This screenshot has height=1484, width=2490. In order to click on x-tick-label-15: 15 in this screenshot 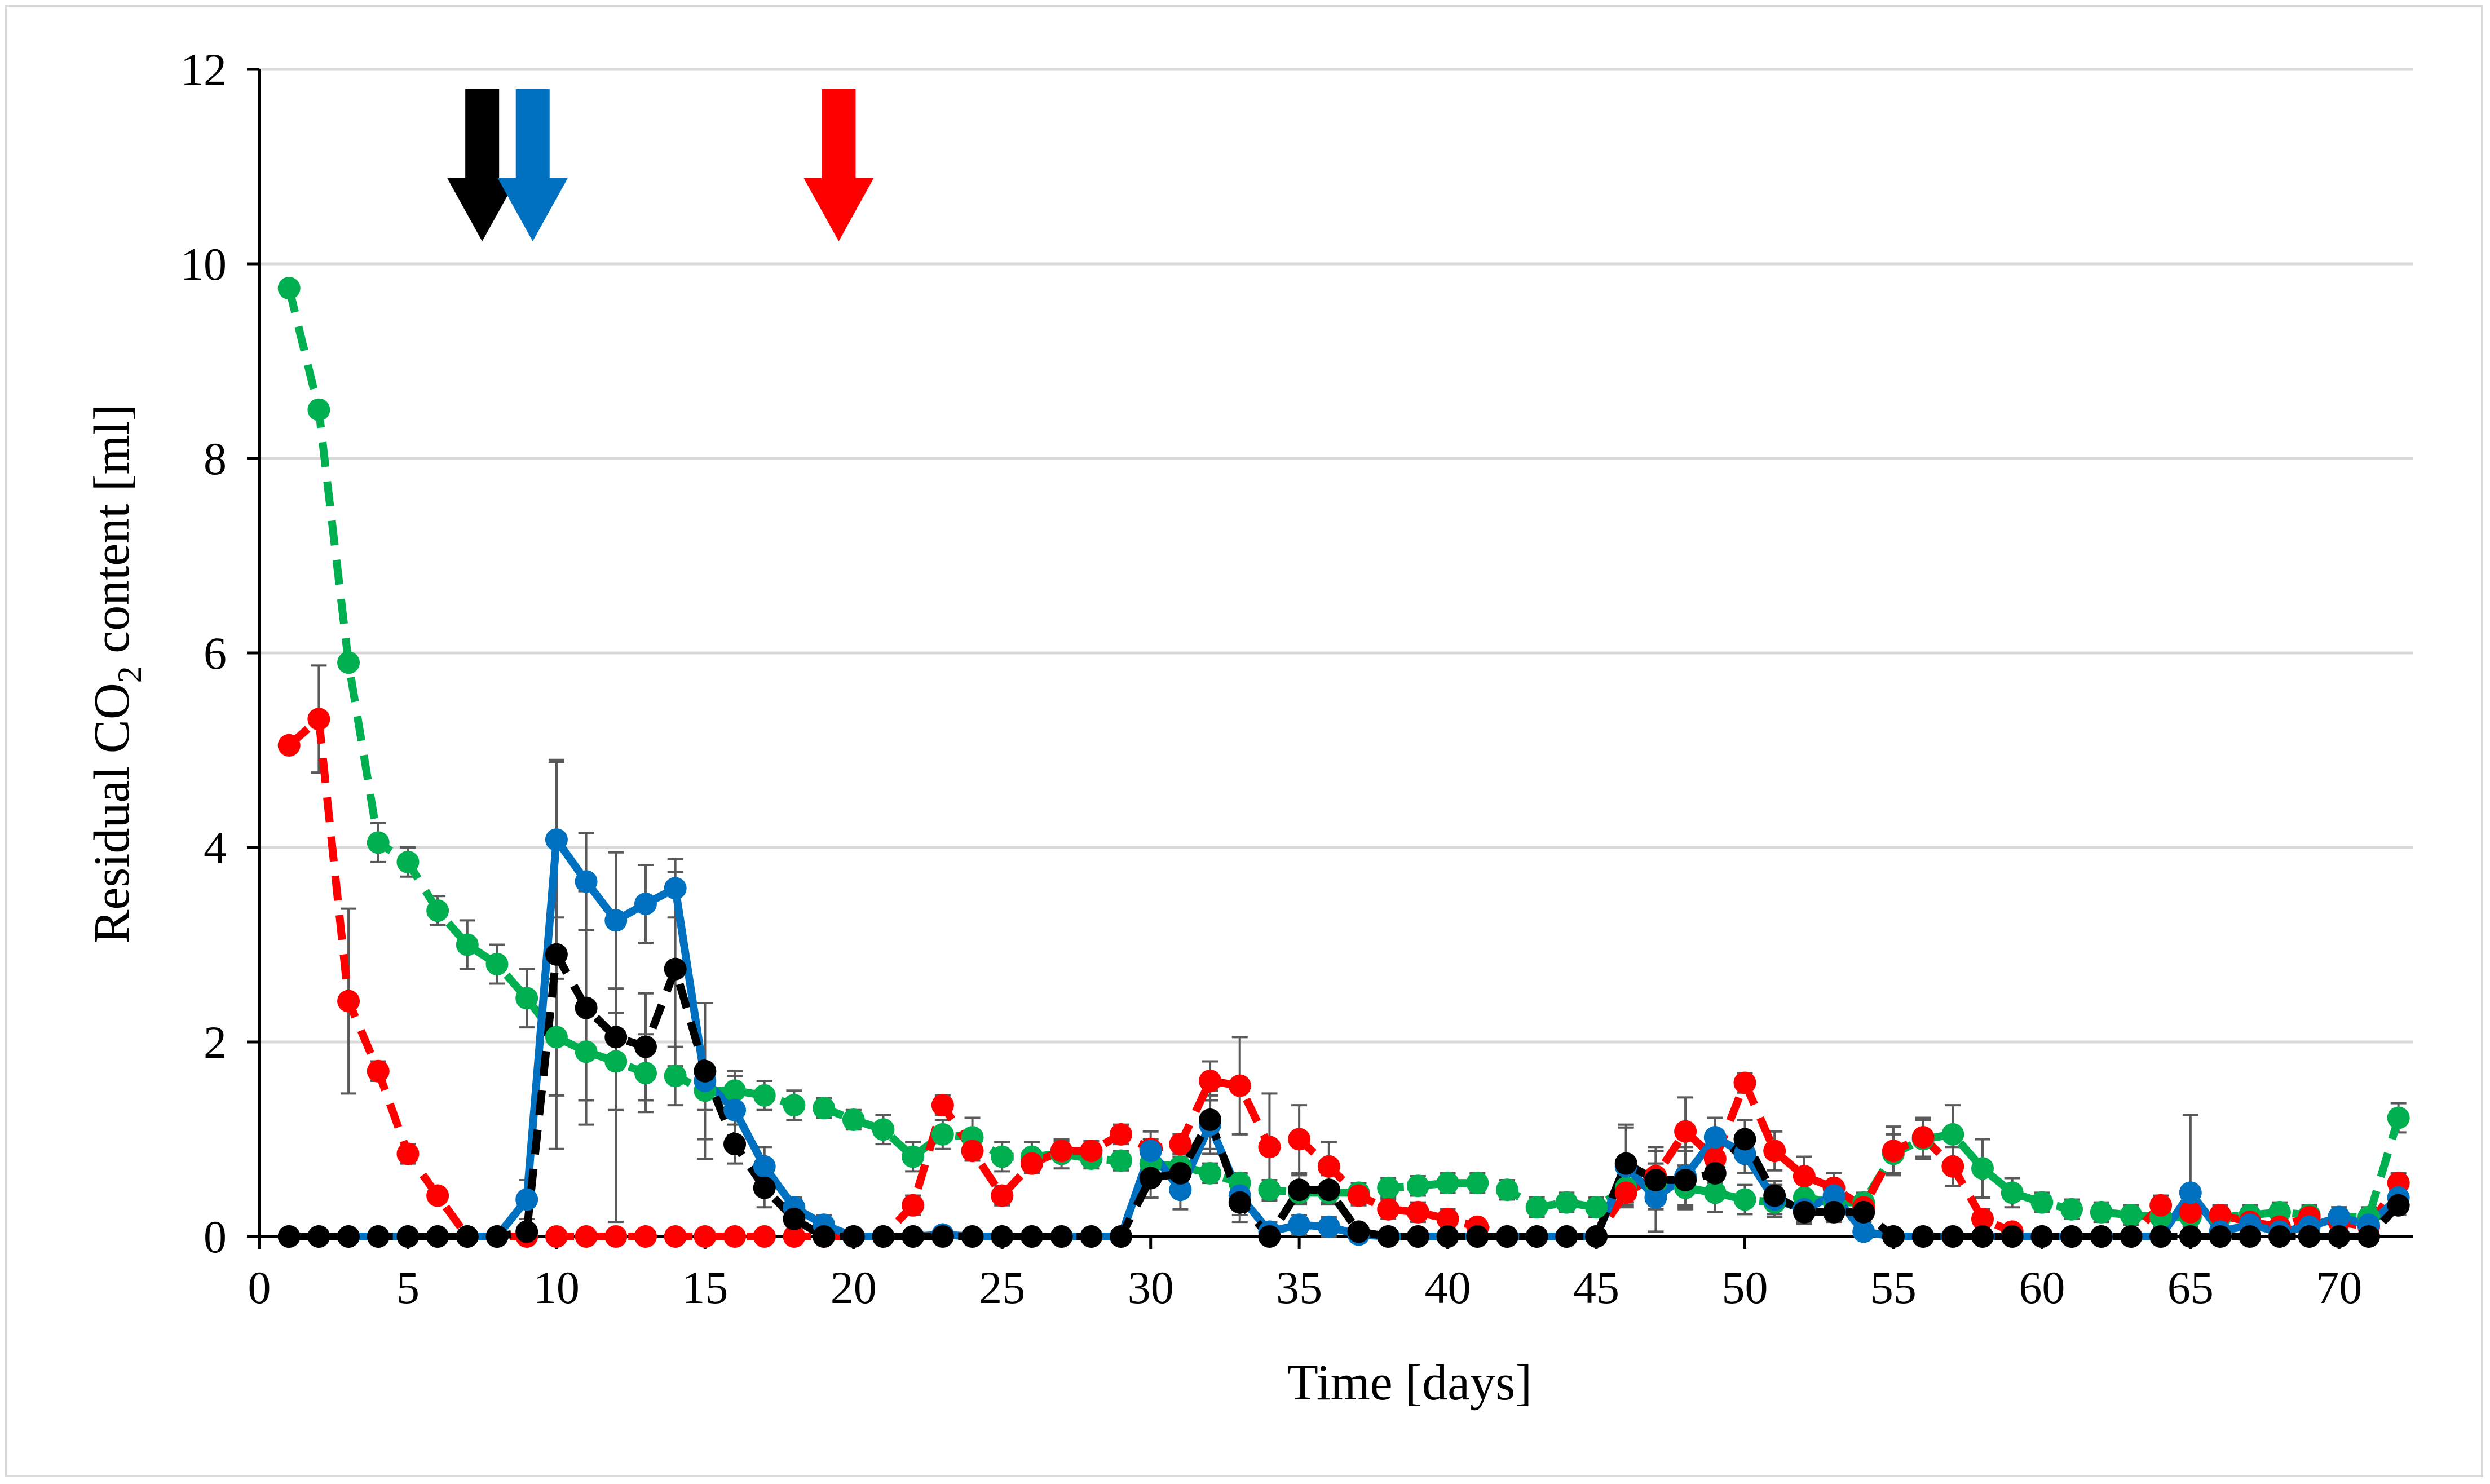, I will do `click(705, 1287)`.